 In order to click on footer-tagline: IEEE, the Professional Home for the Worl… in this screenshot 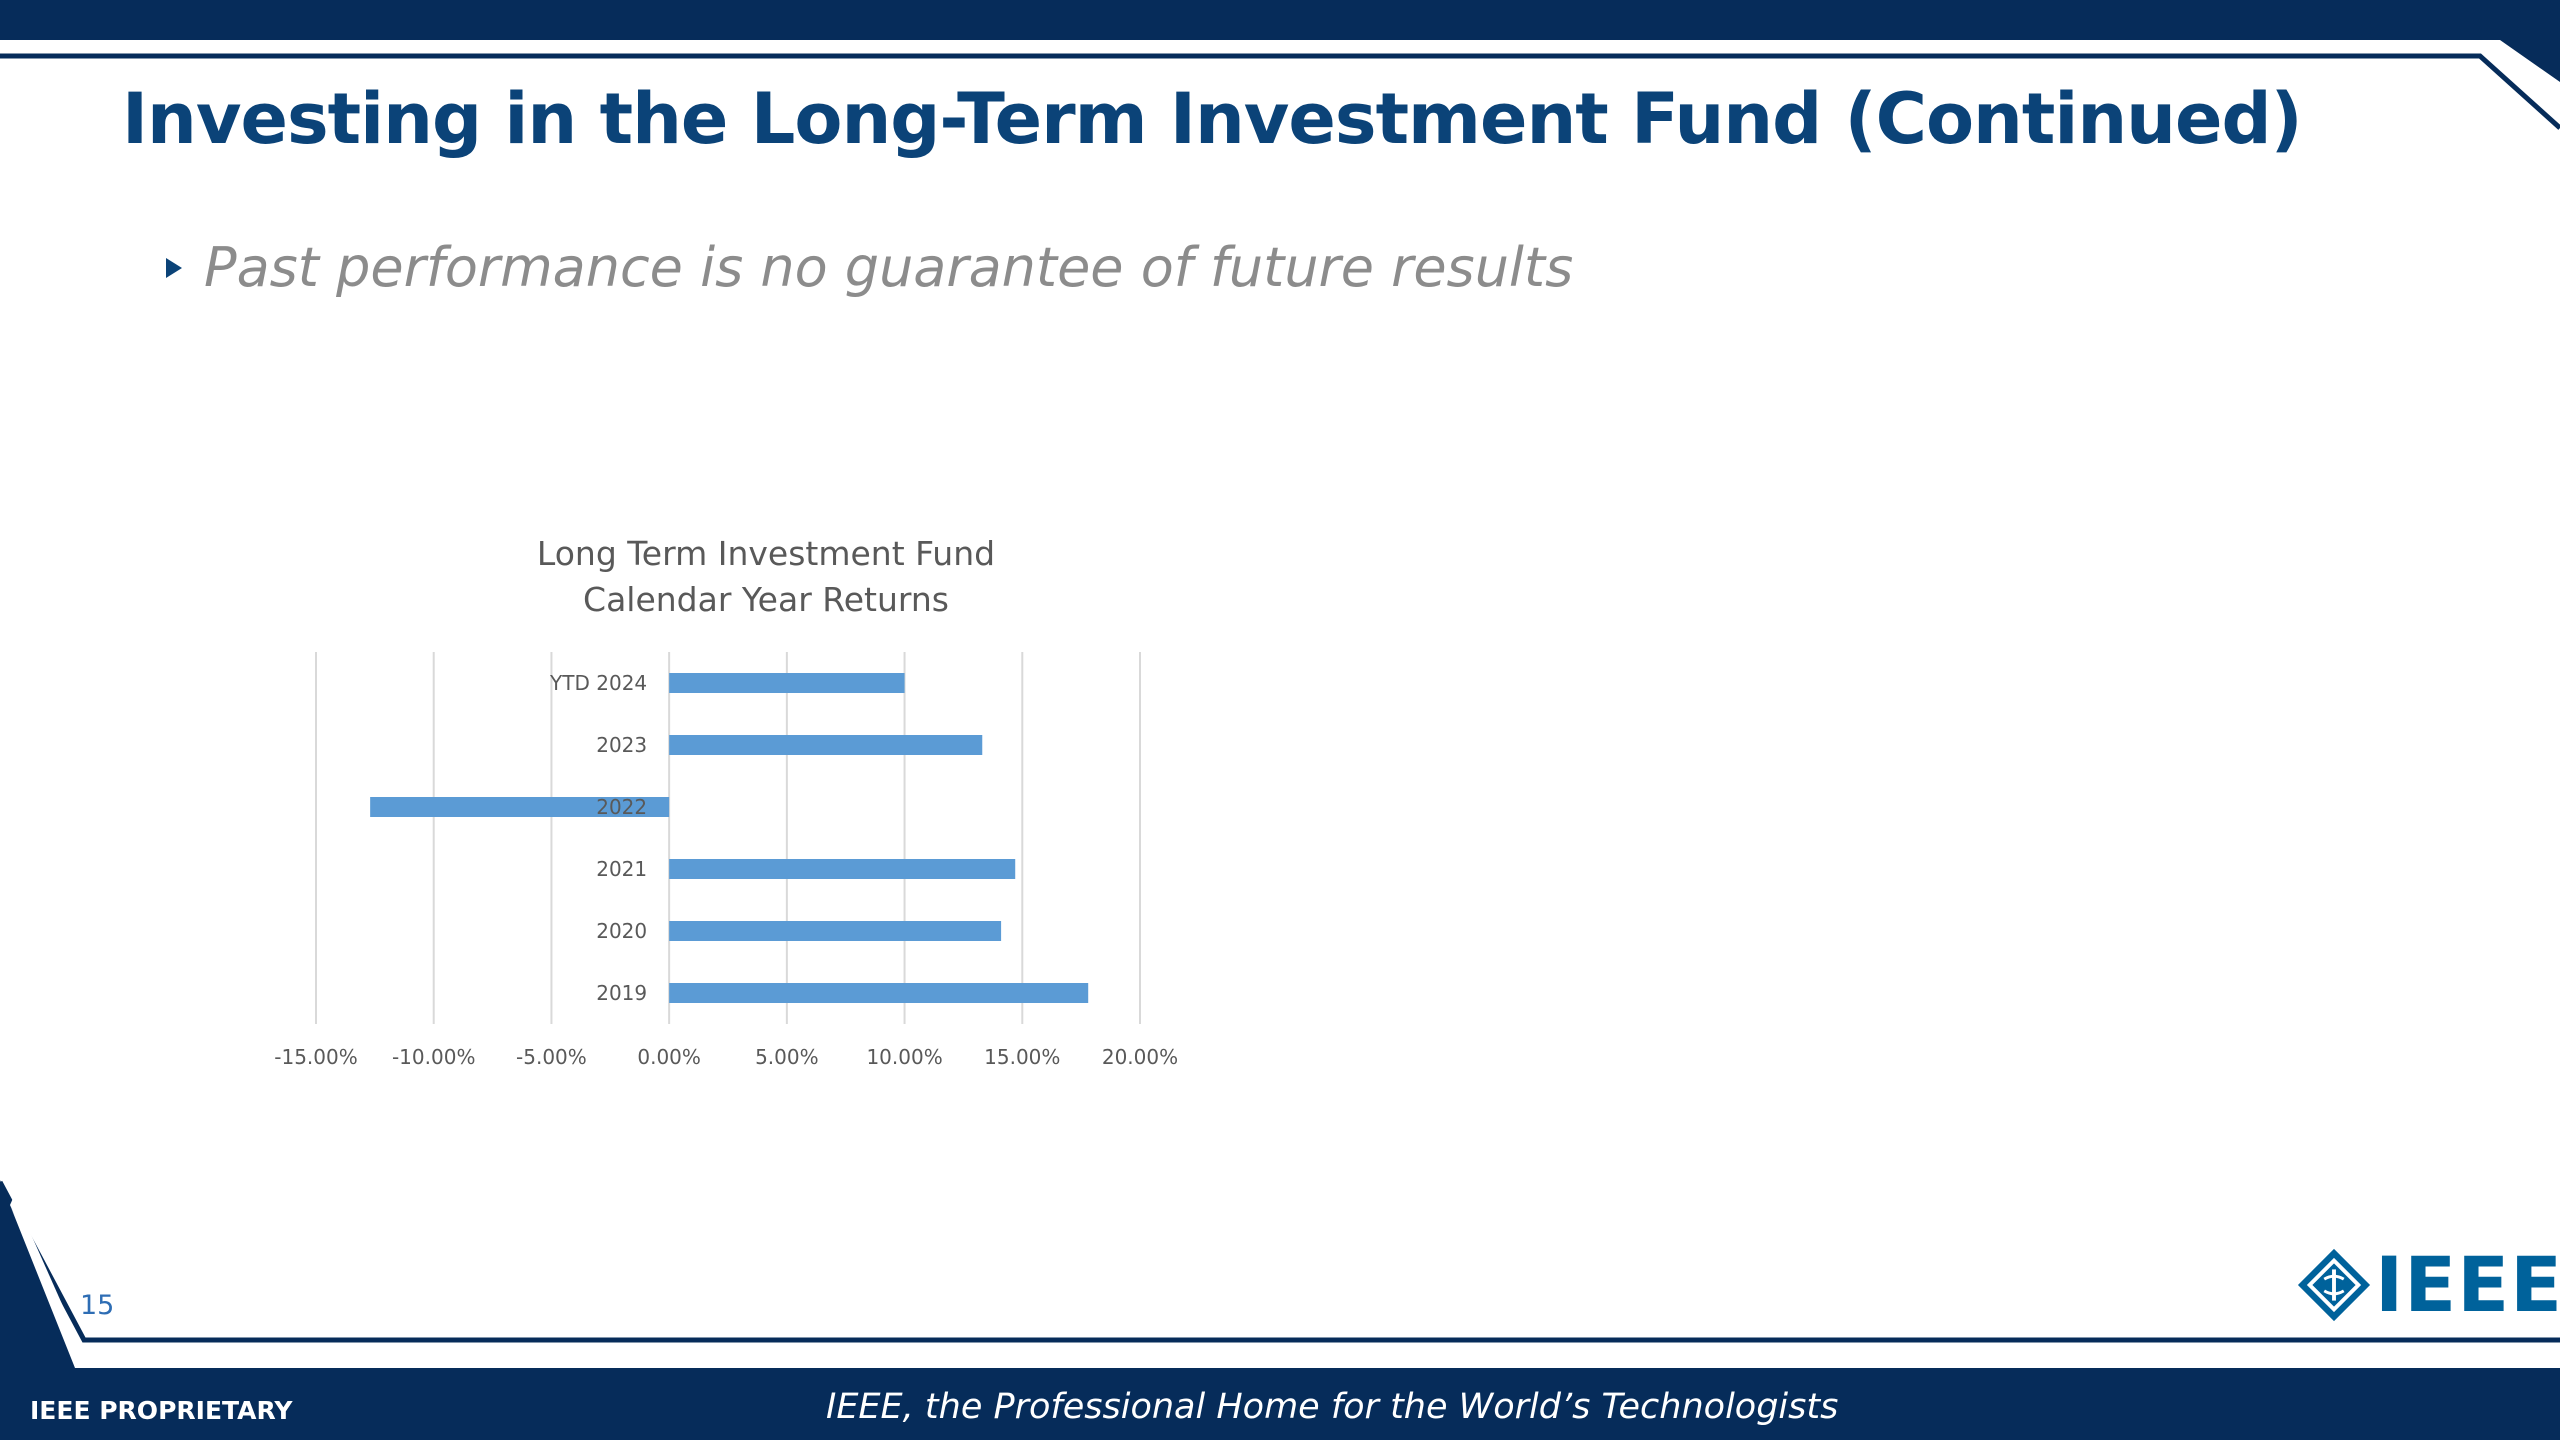, I will do `click(1332, 1407)`.